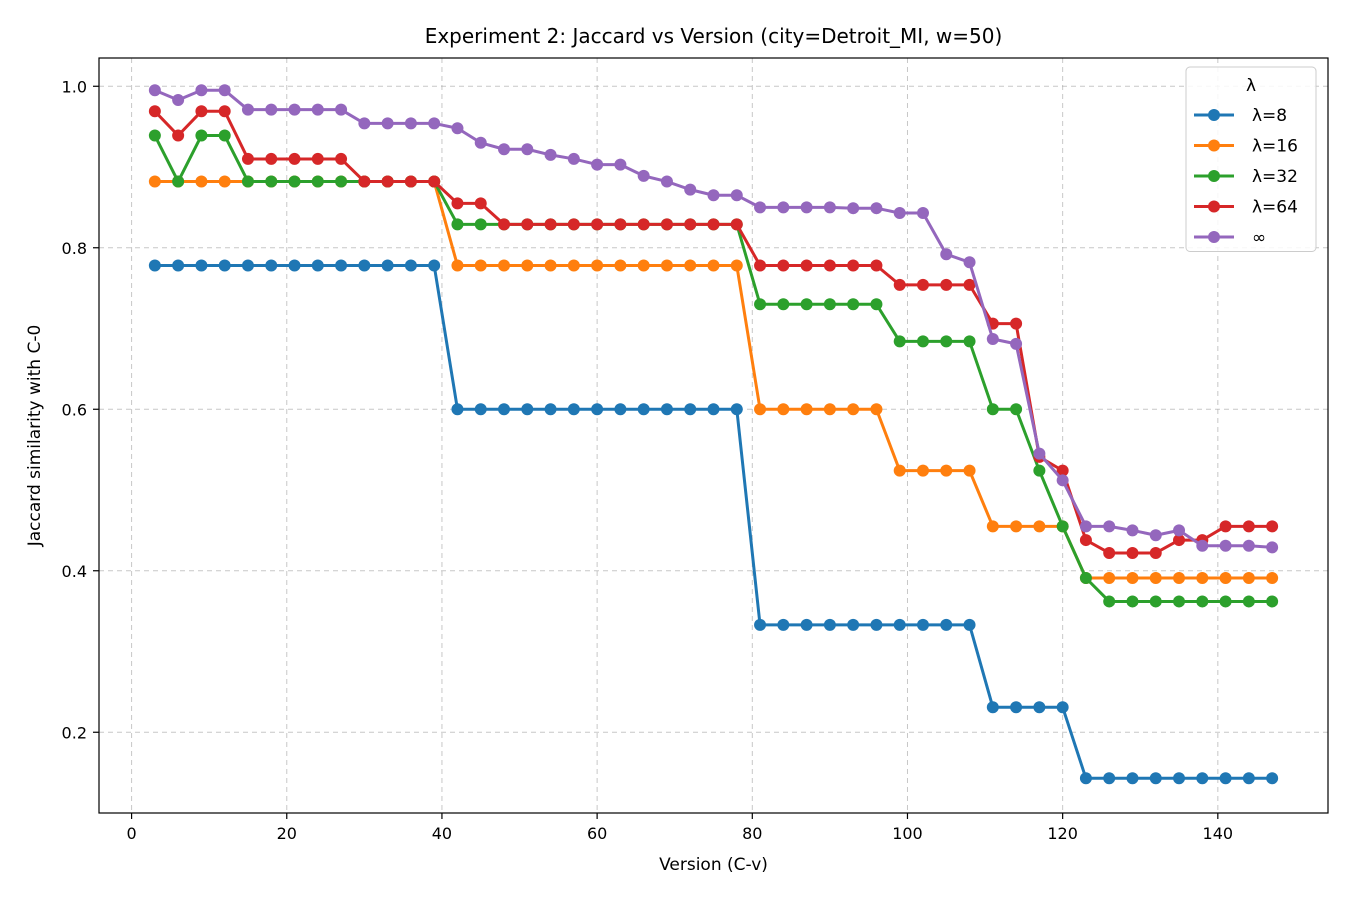 Image resolution: width=1350 pixels, height=900 pixels. What do you see at coordinates (752, 833) in the screenshot?
I see `x-tick-label: 80` at bounding box center [752, 833].